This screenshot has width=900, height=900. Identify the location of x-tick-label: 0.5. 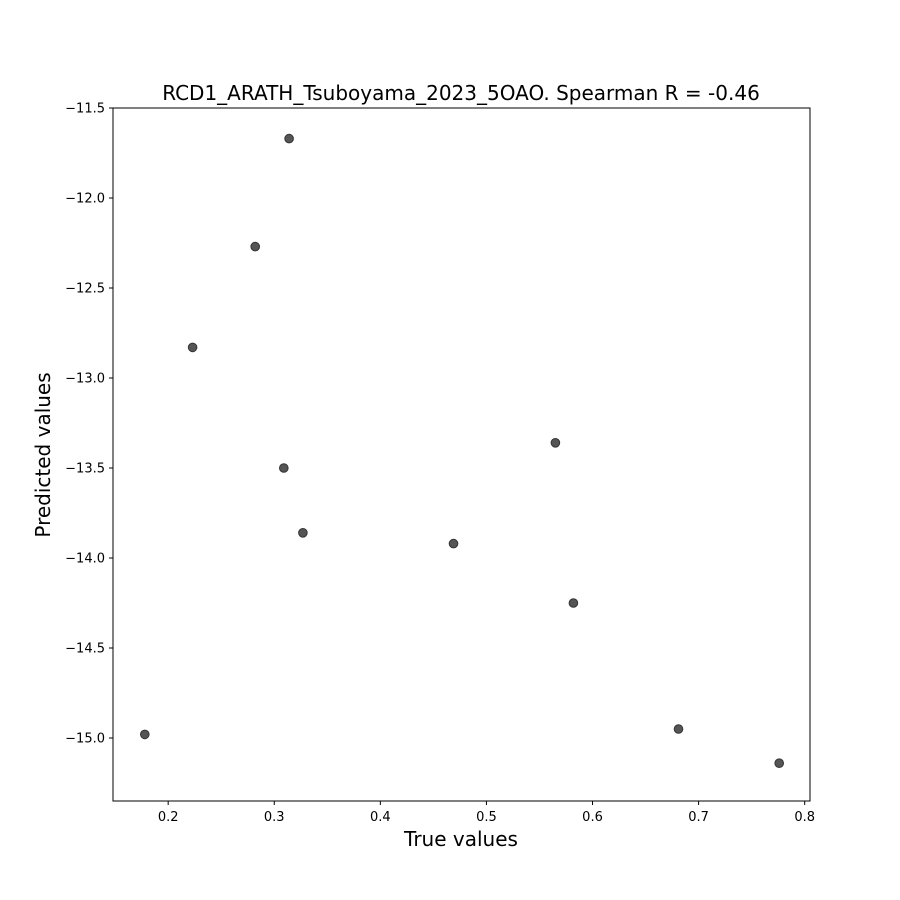
(486, 817).